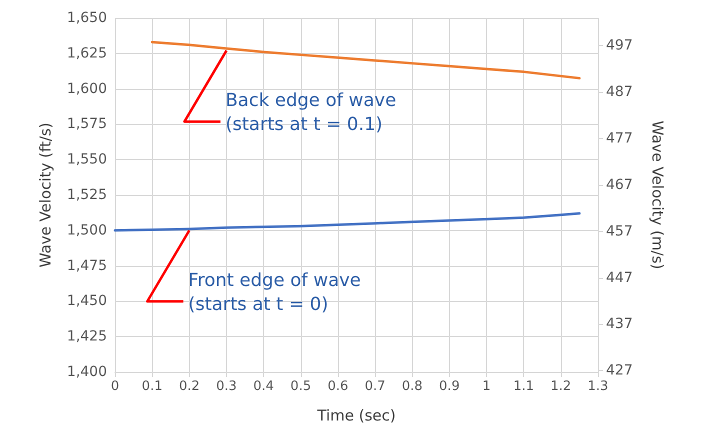 The width and height of the screenshot is (704, 439). What do you see at coordinates (86, 195) in the screenshot?
I see `y-tick-label: 1,525` at bounding box center [86, 195].